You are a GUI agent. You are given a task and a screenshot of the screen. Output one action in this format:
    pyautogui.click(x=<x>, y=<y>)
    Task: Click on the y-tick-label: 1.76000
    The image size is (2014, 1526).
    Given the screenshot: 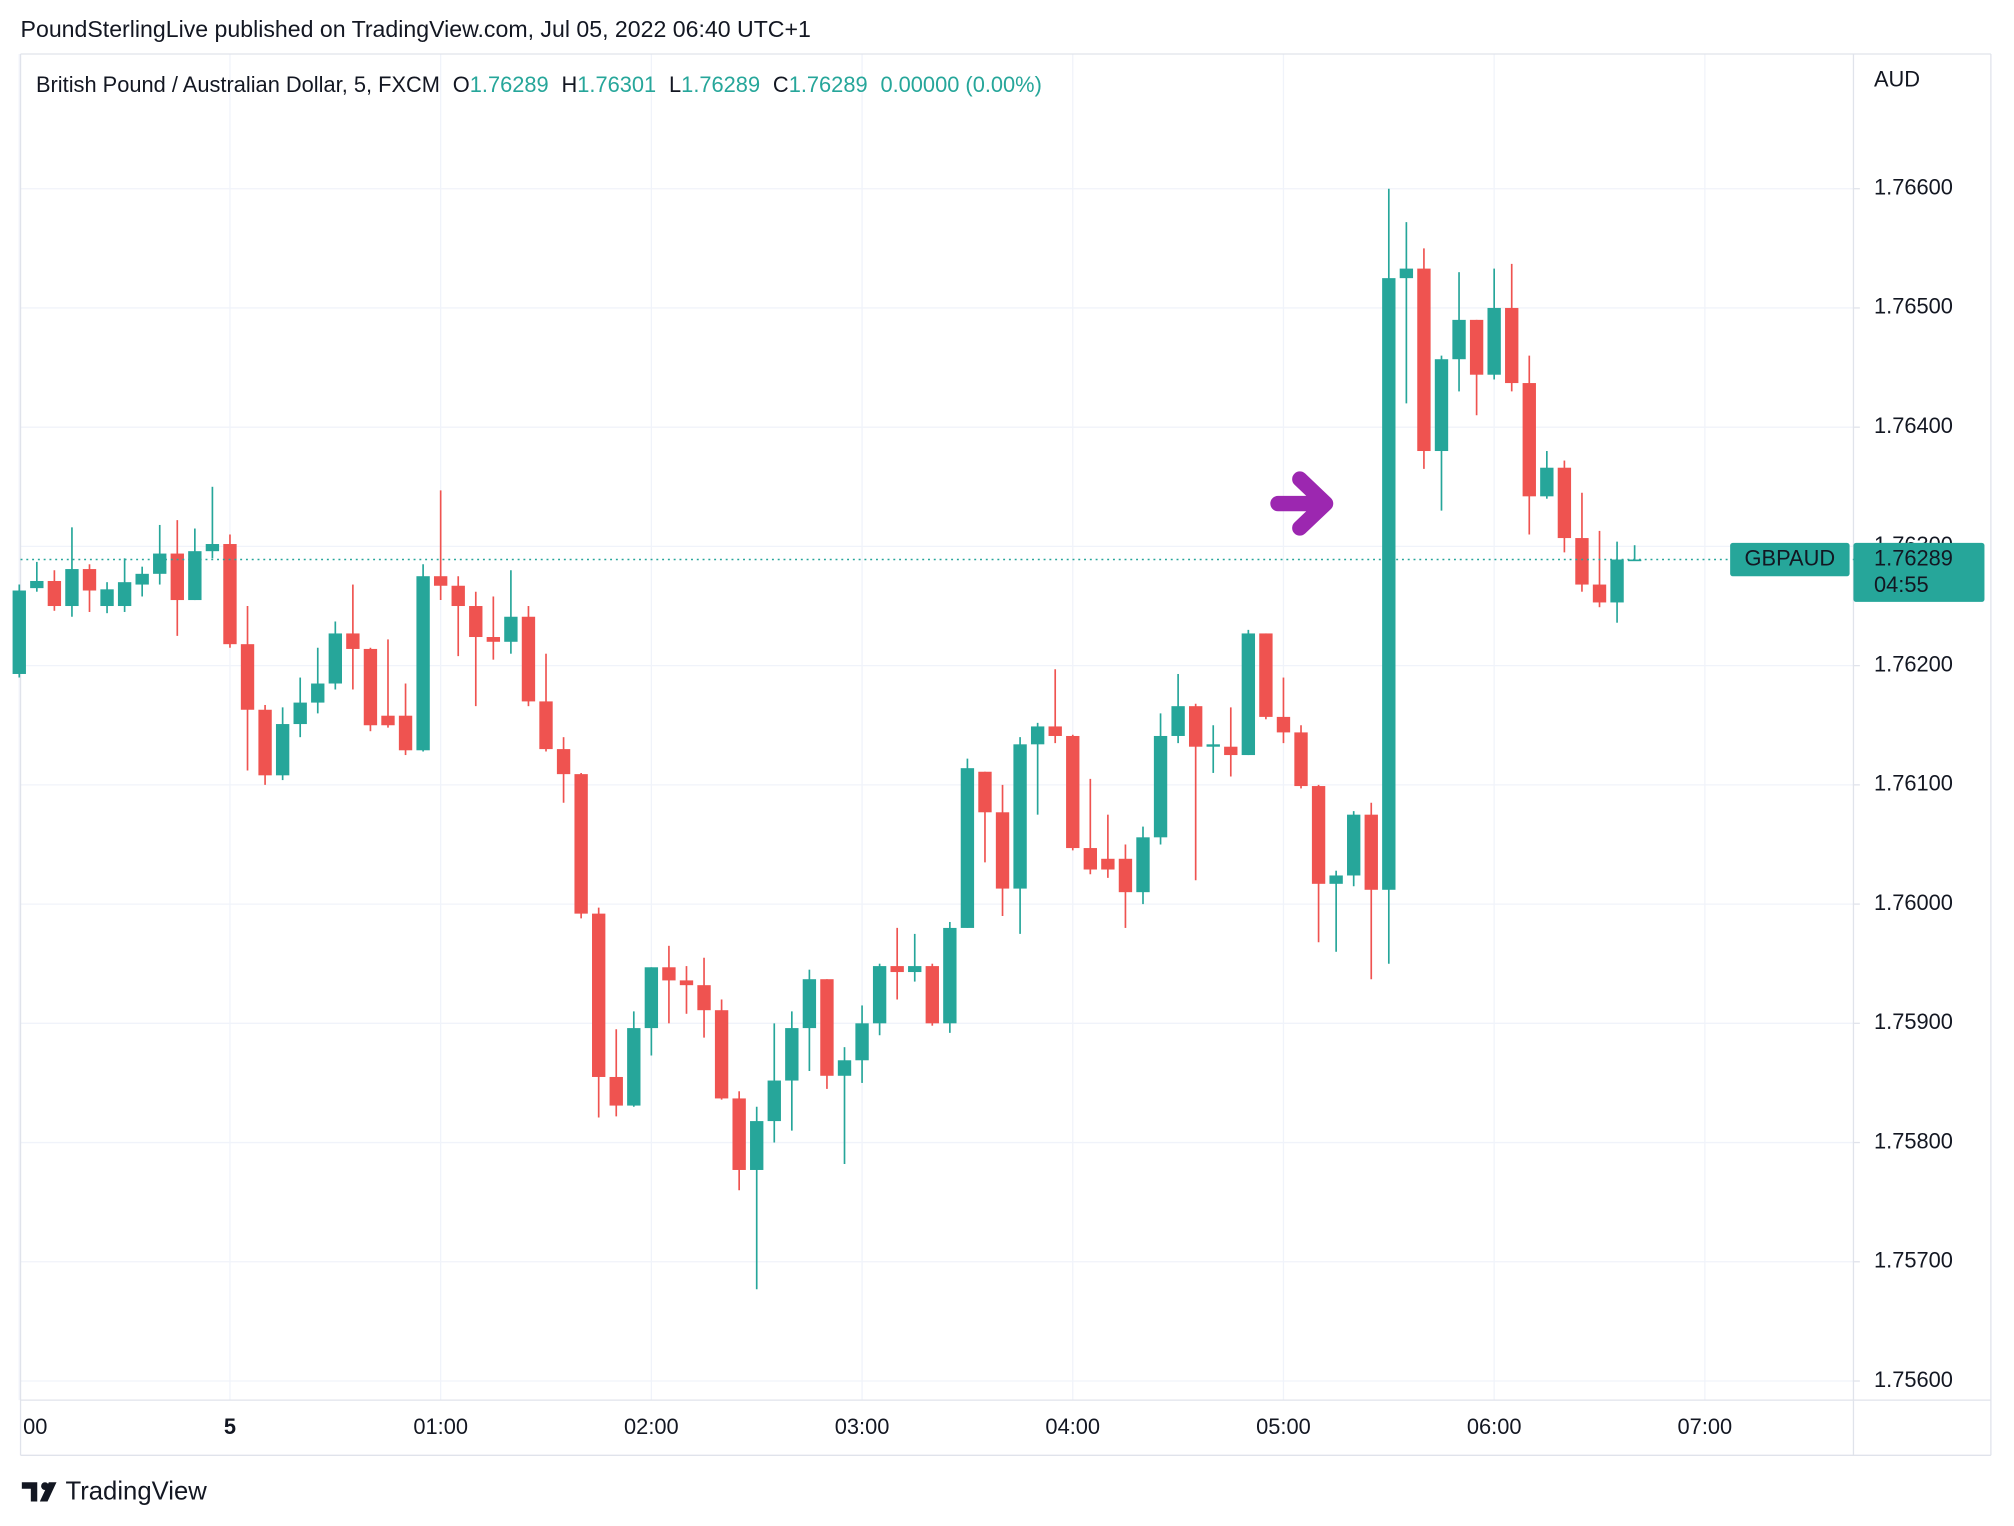 What is the action you would take?
    pyautogui.click(x=1913, y=902)
    